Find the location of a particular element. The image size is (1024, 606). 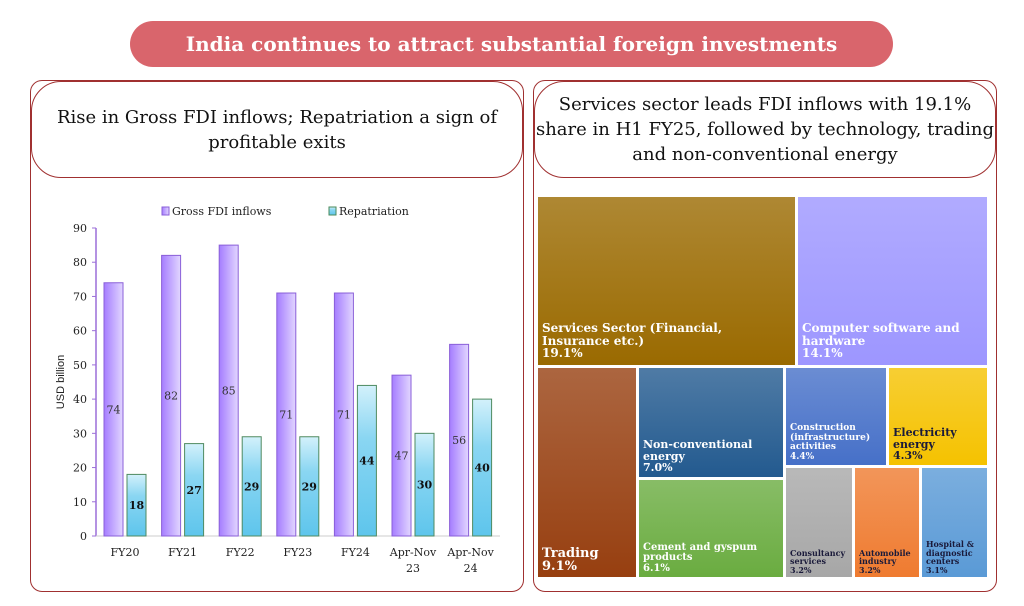

data-label-gross: 56 is located at coordinates (459, 440).